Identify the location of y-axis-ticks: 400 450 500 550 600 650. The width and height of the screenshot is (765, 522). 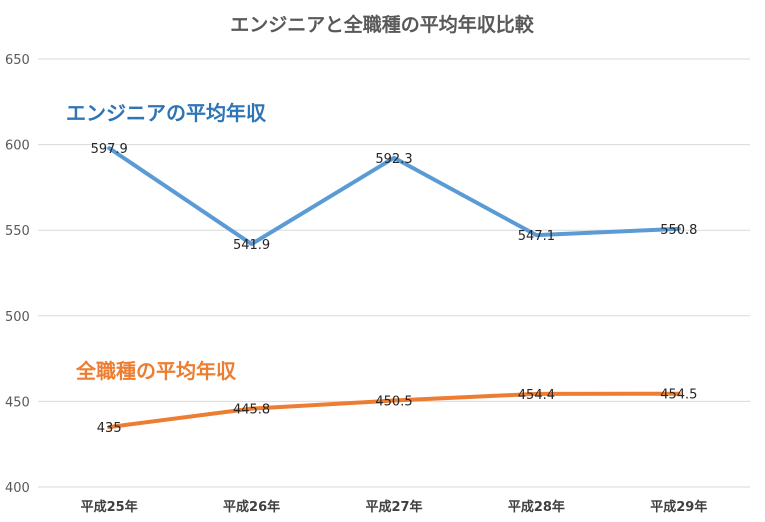
(17, 274).